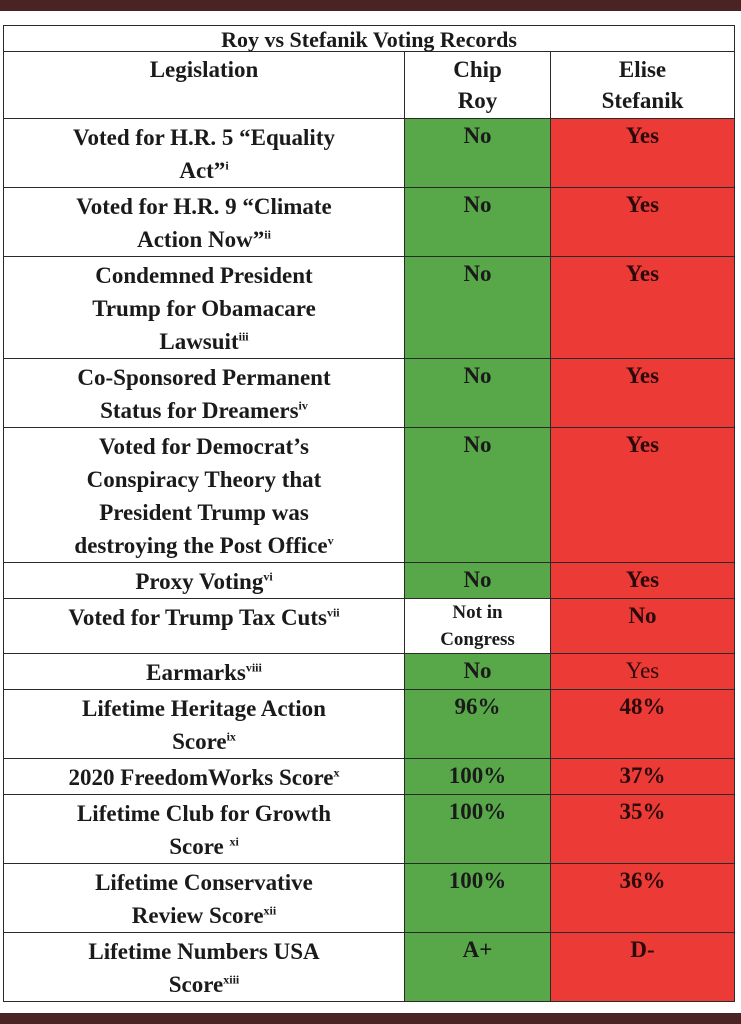  Describe the element at coordinates (201, 545) in the screenshot. I see `legislation-text: destroying the Post Office` at that location.